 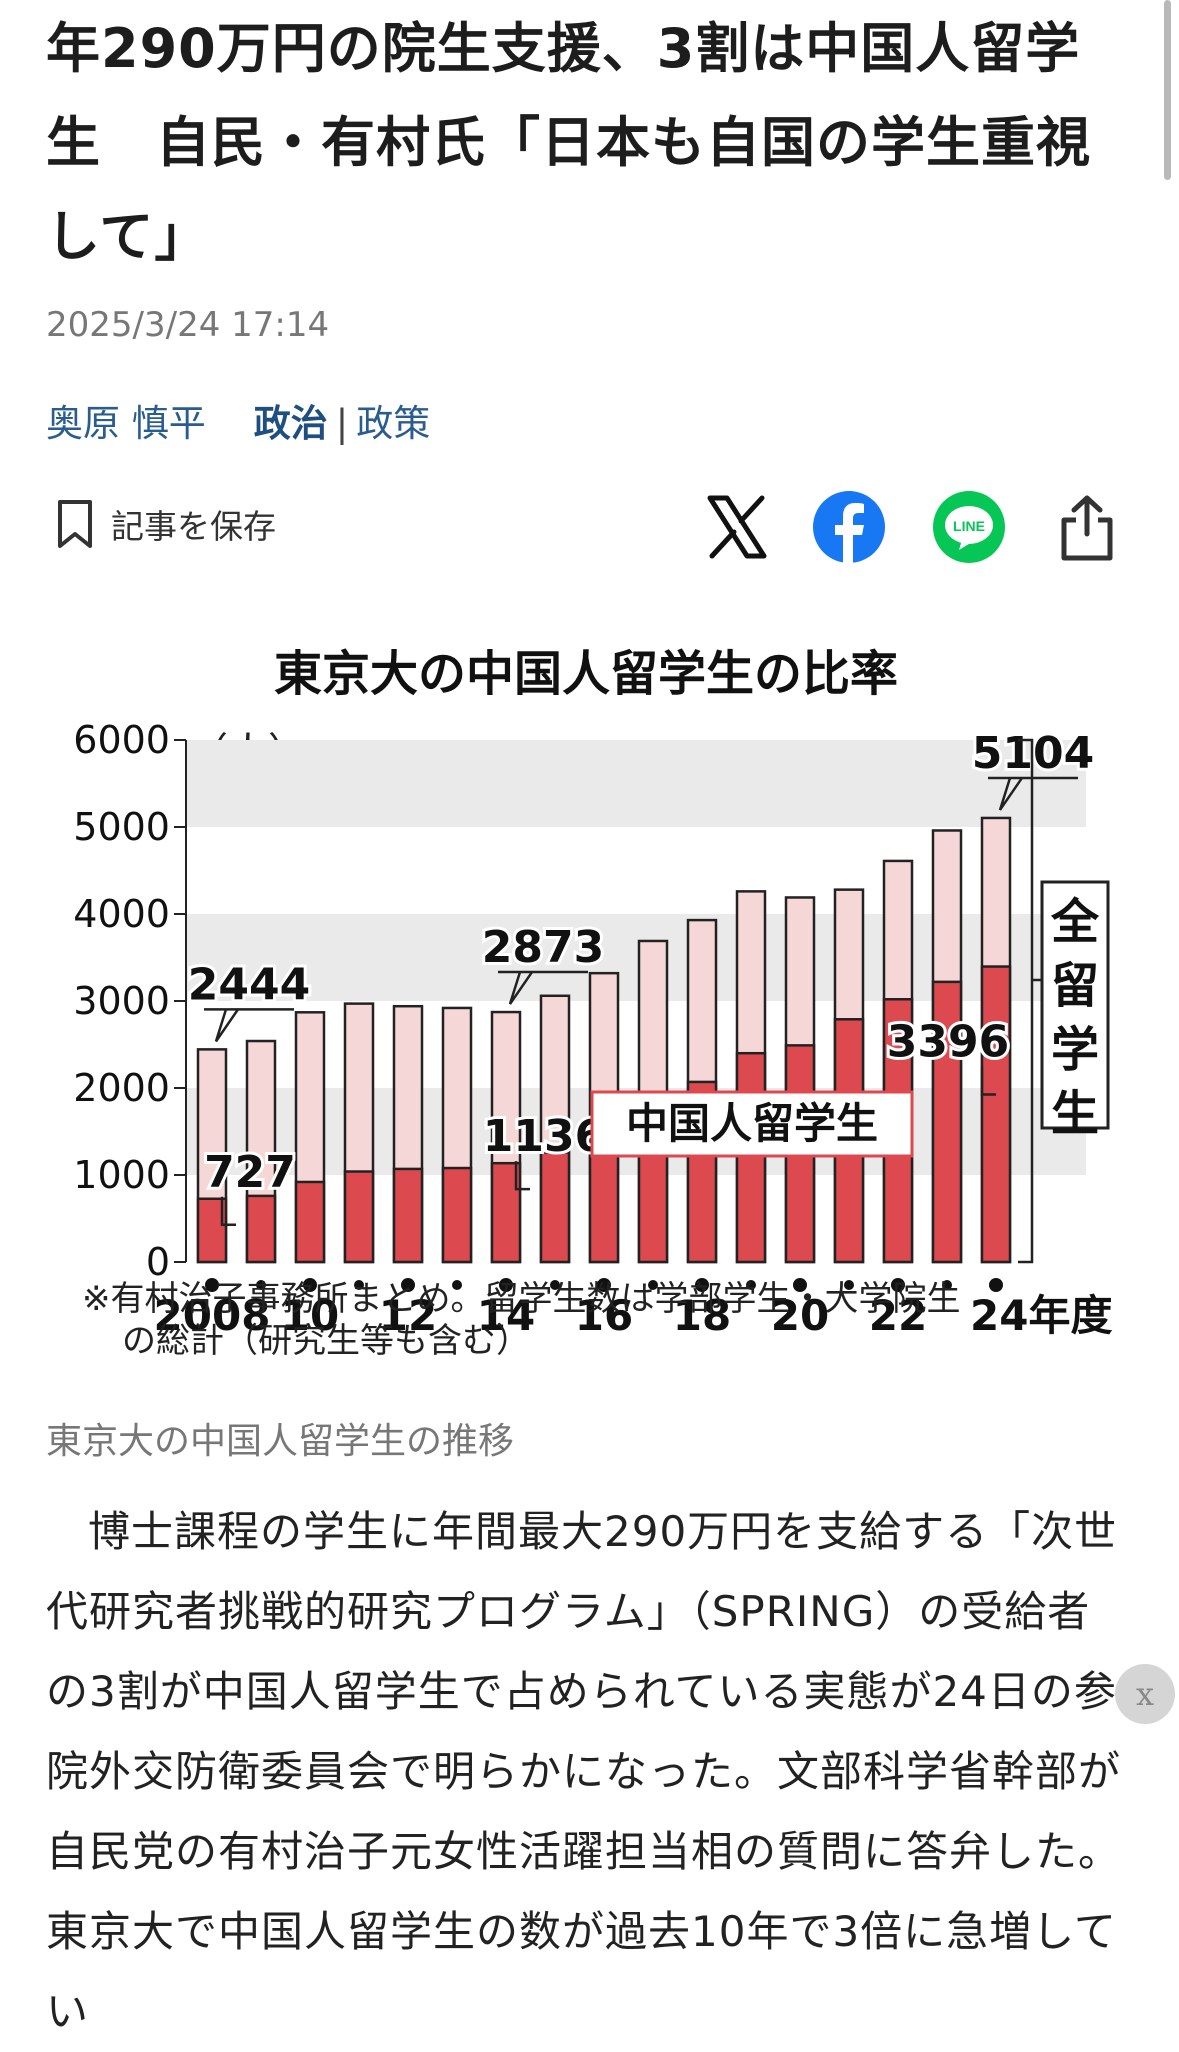 I want to click on y-tick-label: 0, so click(x=158, y=1262).